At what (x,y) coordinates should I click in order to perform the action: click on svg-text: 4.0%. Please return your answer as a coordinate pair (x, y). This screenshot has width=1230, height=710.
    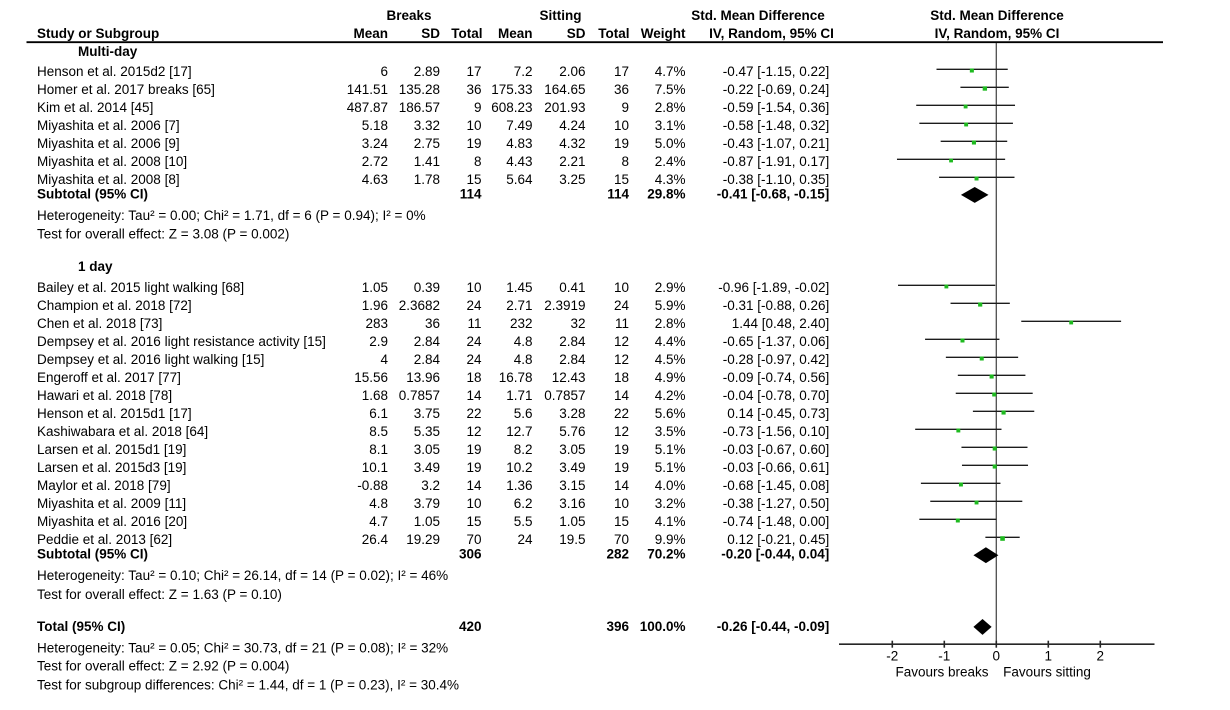
    Looking at the image, I should click on (670, 485).